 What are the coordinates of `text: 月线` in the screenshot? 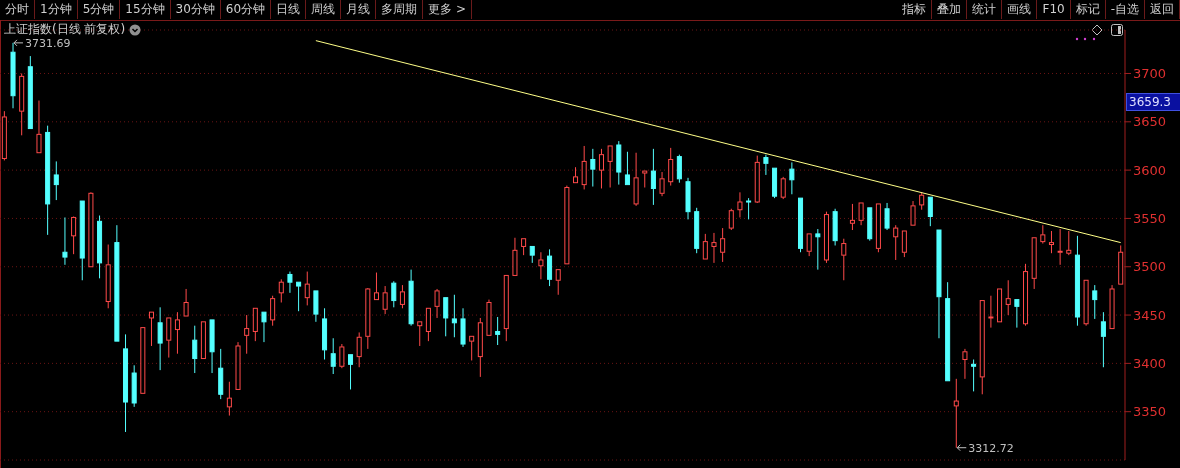 It's located at (359, 9).